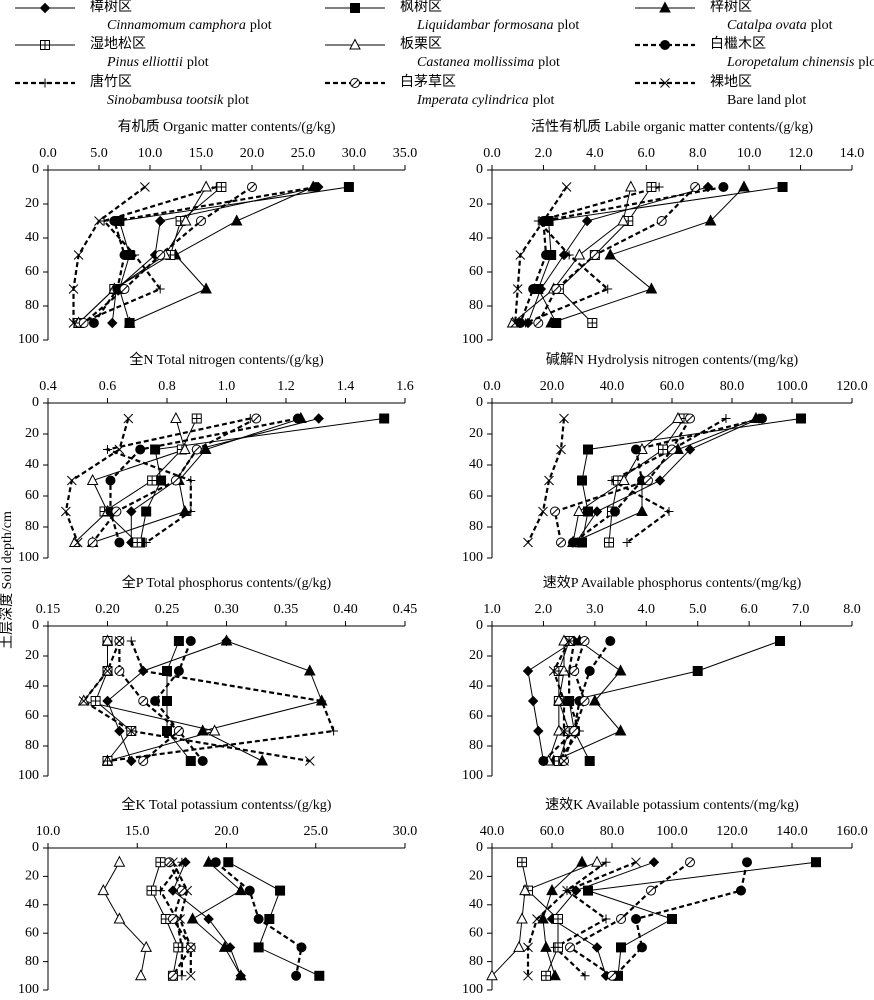 This screenshot has width=874, height=1000. What do you see at coordinates (476, 271) in the screenshot?
I see `y-tick-label: 60` at bounding box center [476, 271].